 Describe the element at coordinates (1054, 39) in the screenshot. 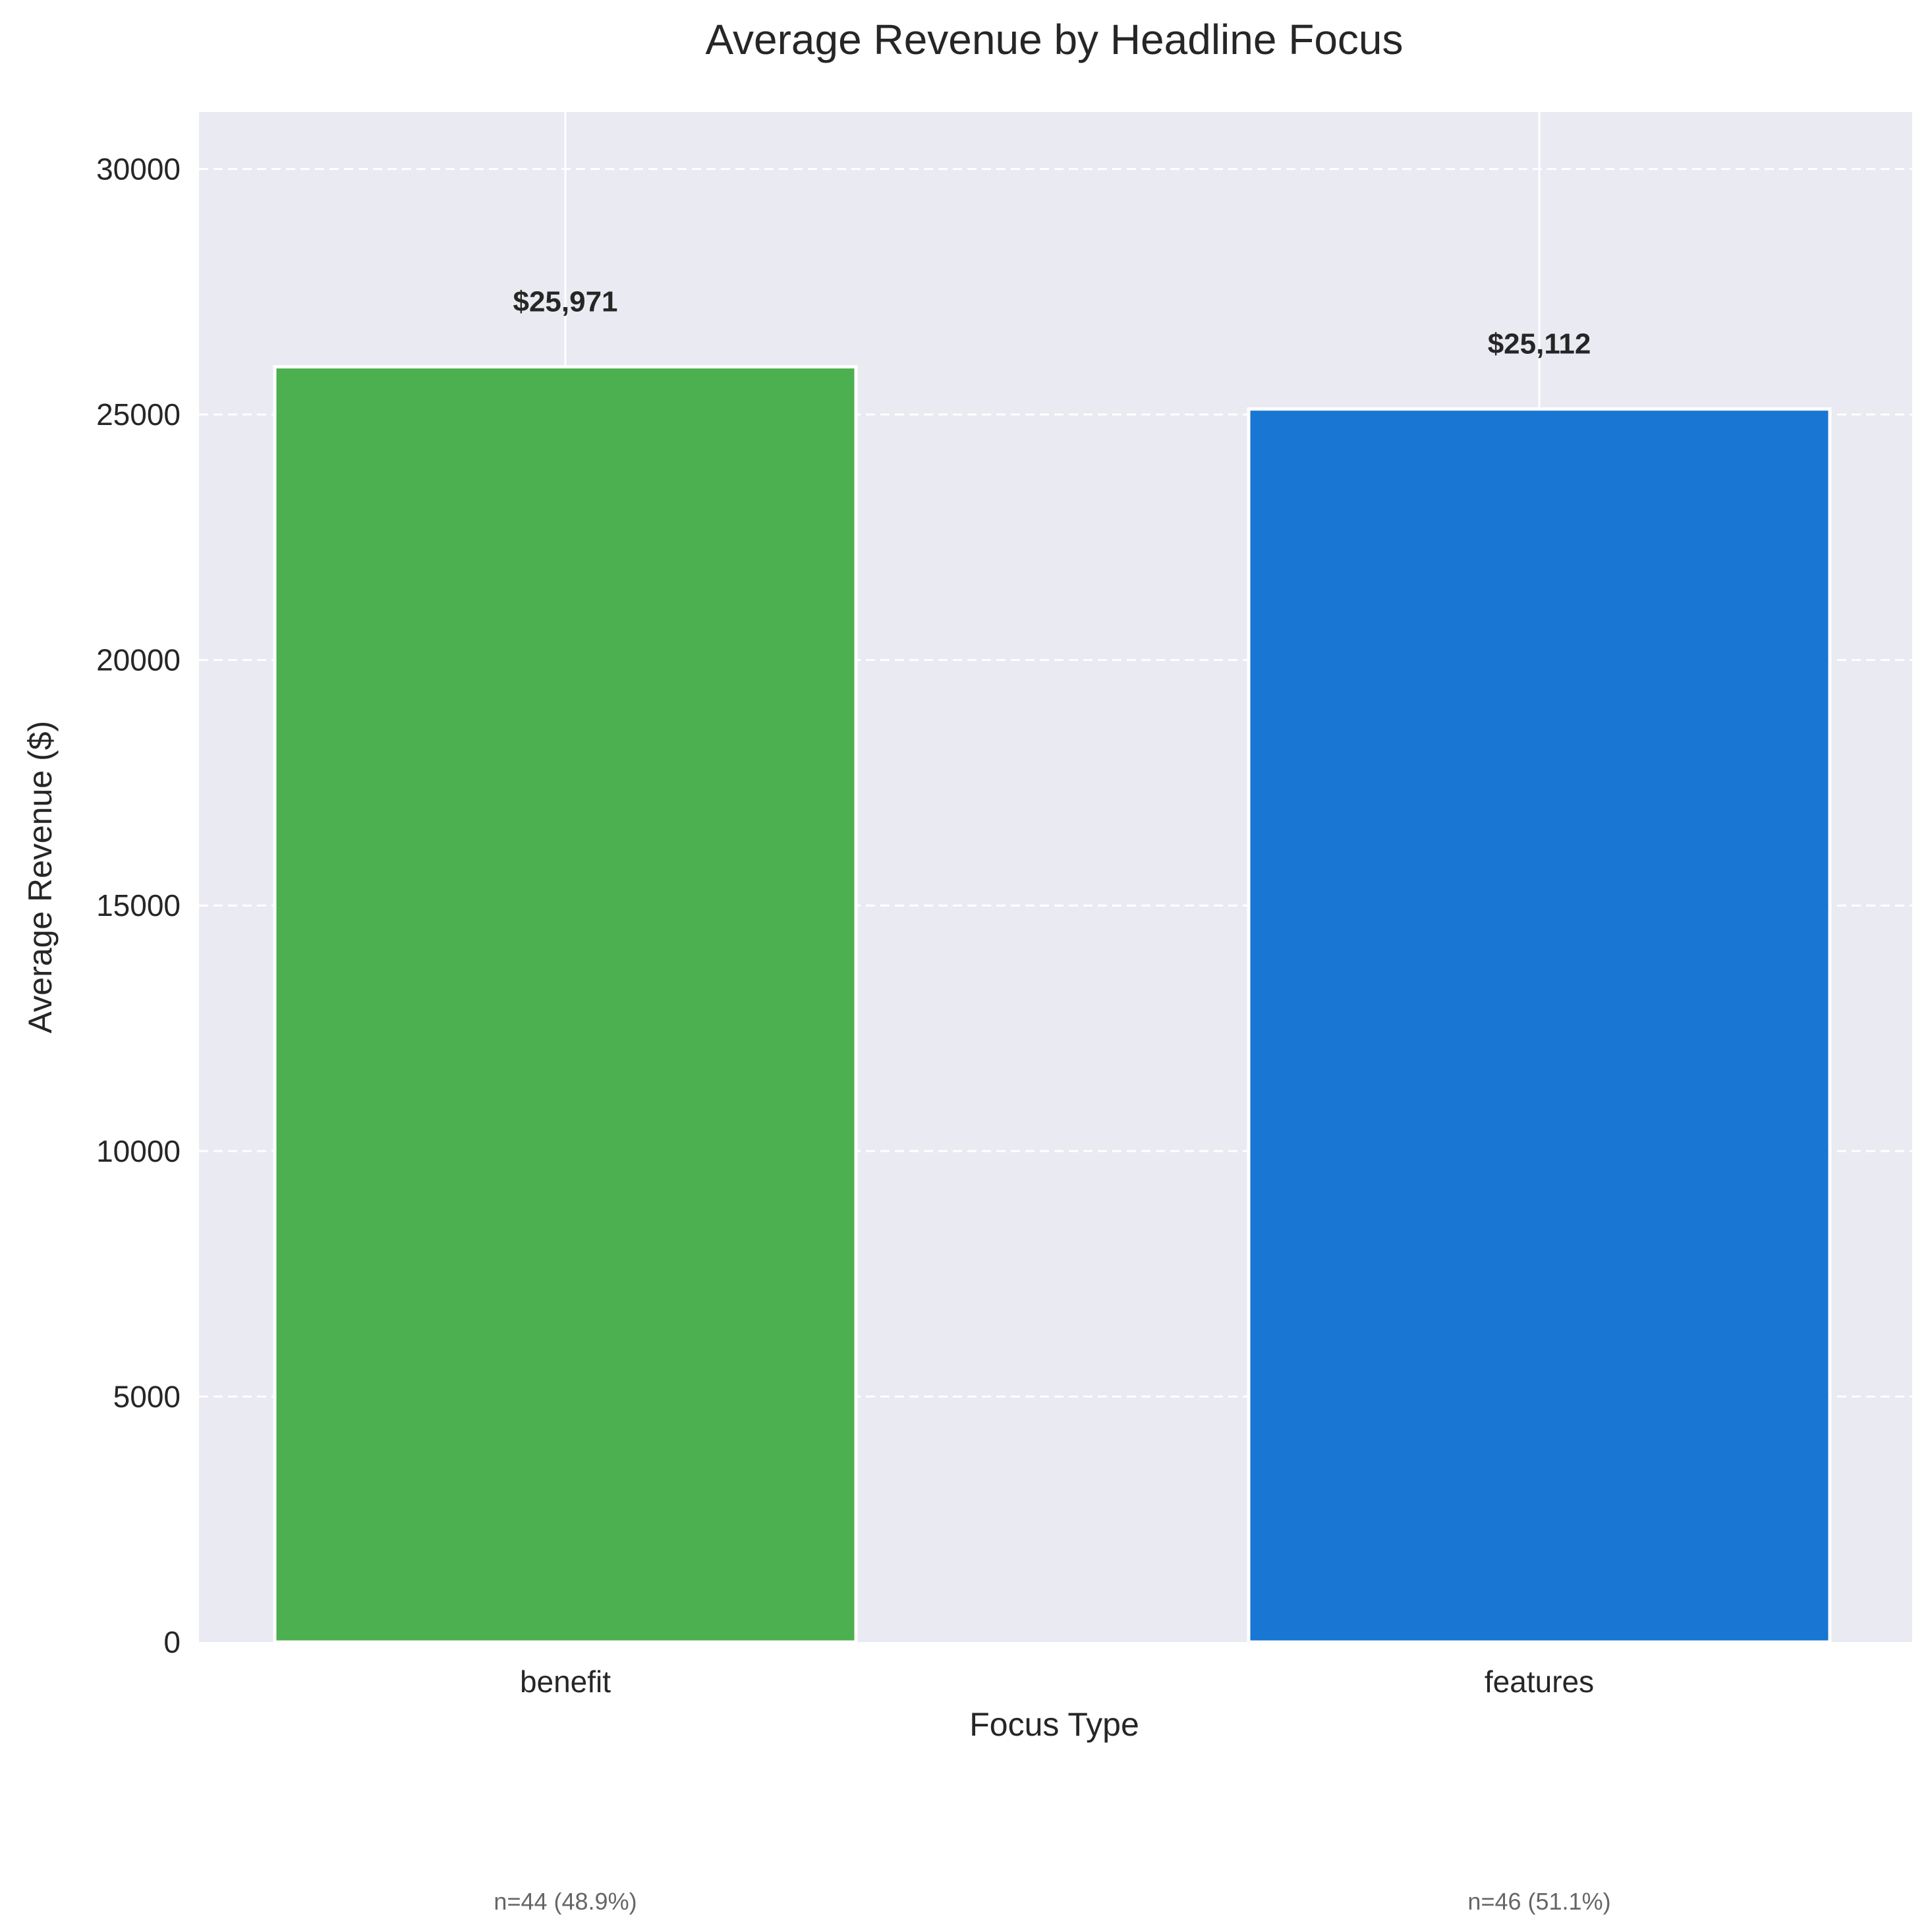

I see `chart-title: Average Revenue by Headline Focus` at that location.